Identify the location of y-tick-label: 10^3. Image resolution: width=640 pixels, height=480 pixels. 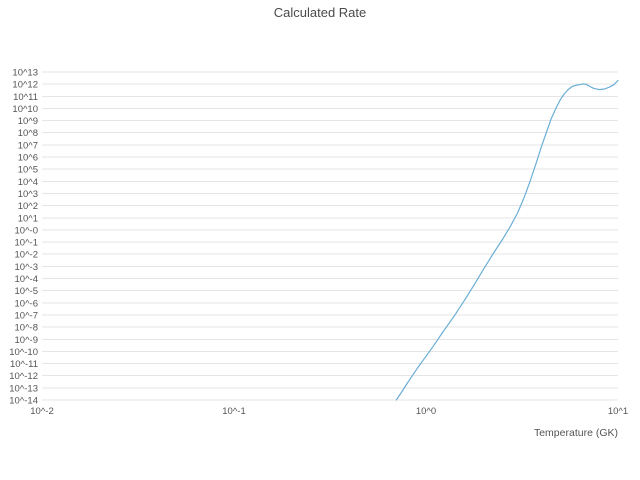
(28, 194).